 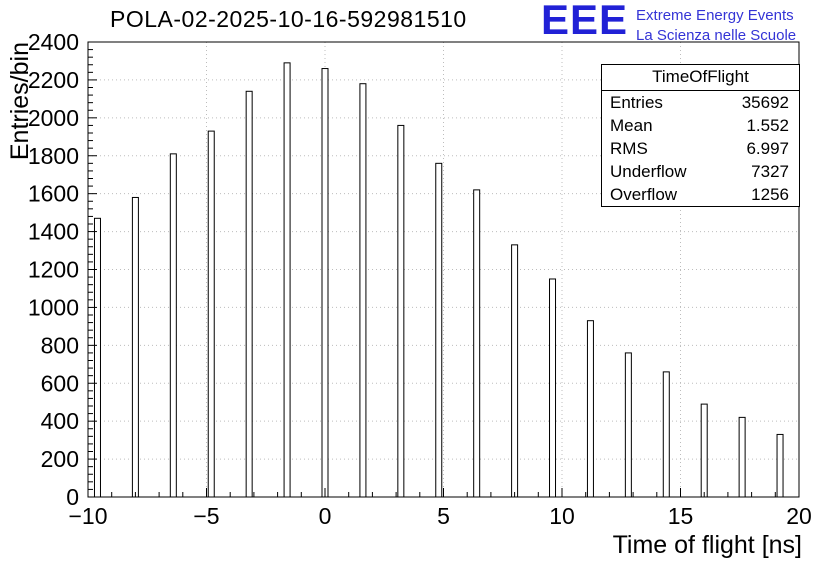 What do you see at coordinates (631, 125) in the screenshot?
I see `stats-label: Mean` at bounding box center [631, 125].